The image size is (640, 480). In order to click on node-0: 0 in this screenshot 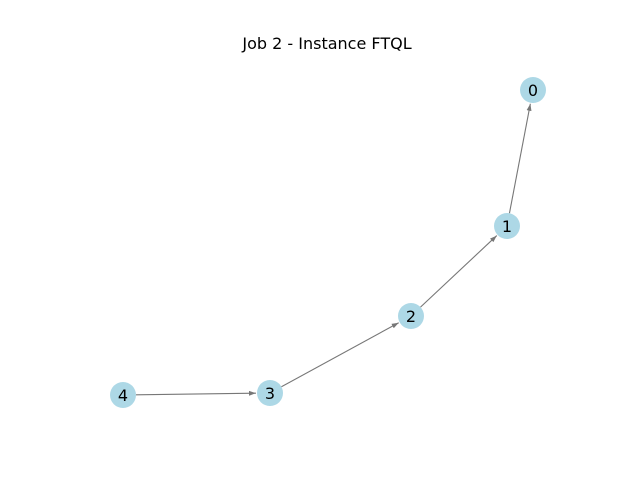, I will do `click(533, 90)`.